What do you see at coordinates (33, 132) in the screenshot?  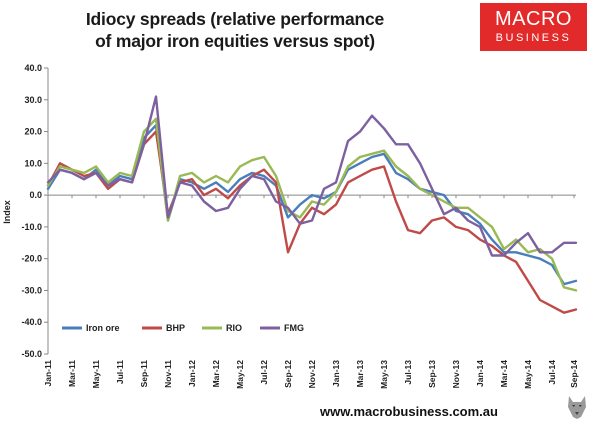 I see `y-tick-label: 20.0` at bounding box center [33, 132].